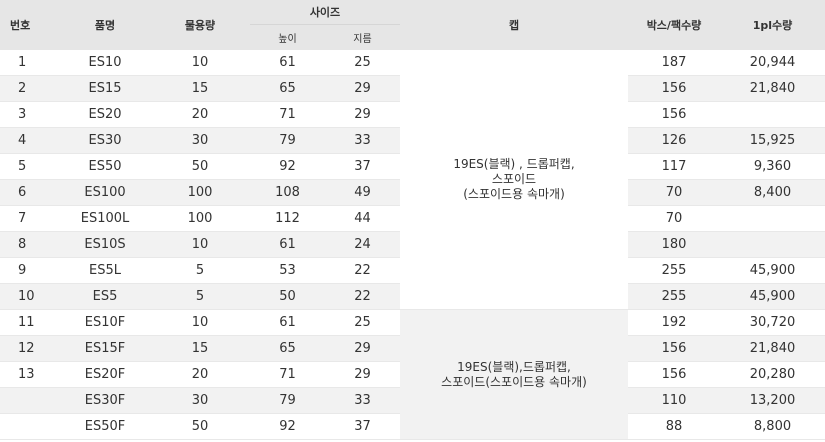 The height and width of the screenshot is (442, 825). What do you see at coordinates (287, 374) in the screenshot?
I see `cell-height: 71` at bounding box center [287, 374].